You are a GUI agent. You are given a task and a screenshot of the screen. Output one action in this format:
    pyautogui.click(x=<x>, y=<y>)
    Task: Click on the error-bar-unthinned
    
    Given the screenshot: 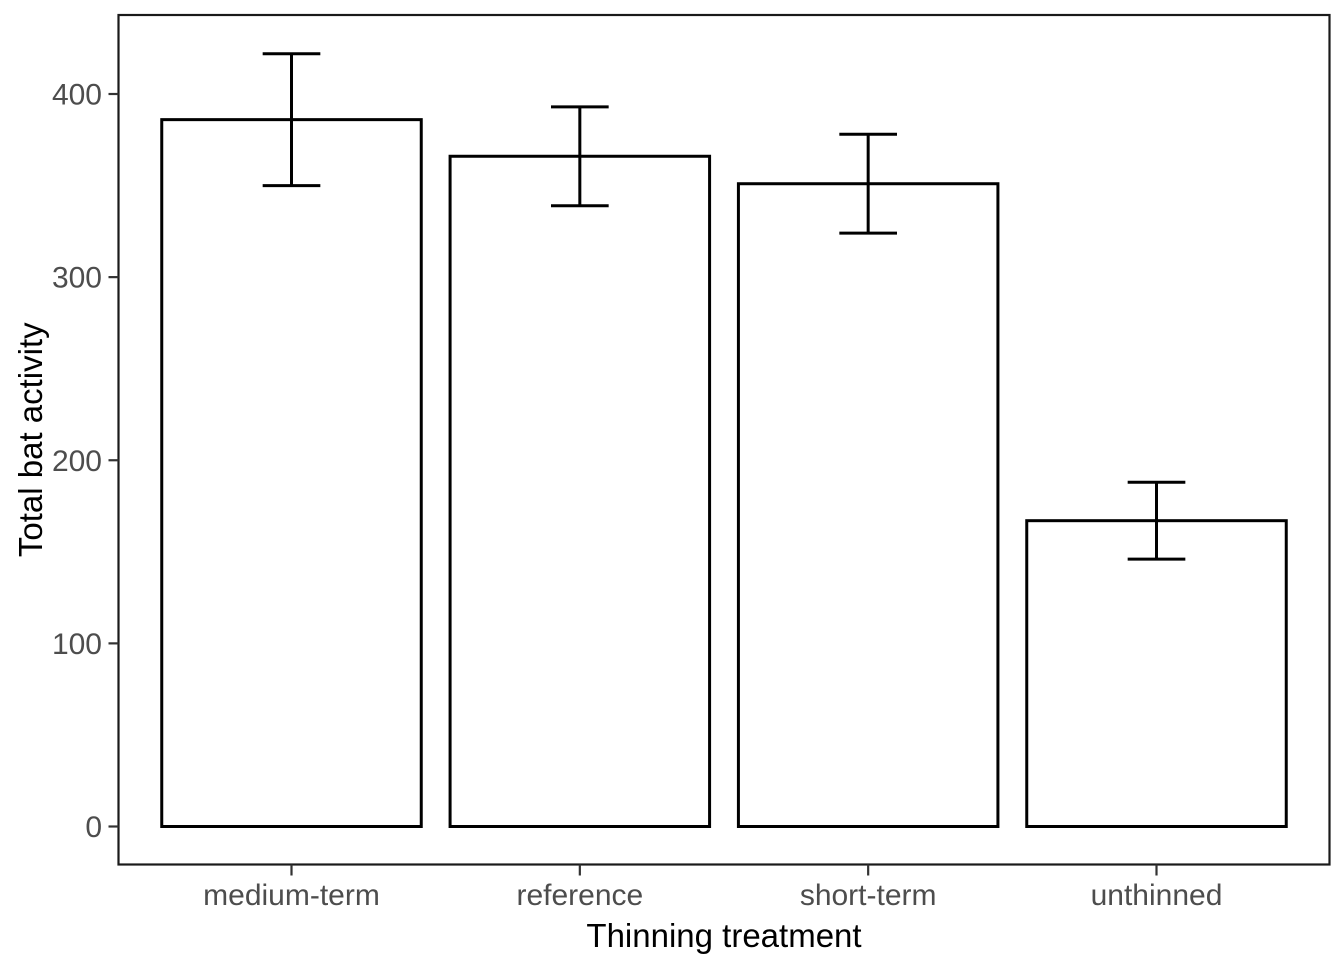 What is the action you would take?
    pyautogui.click(x=1156, y=520)
    